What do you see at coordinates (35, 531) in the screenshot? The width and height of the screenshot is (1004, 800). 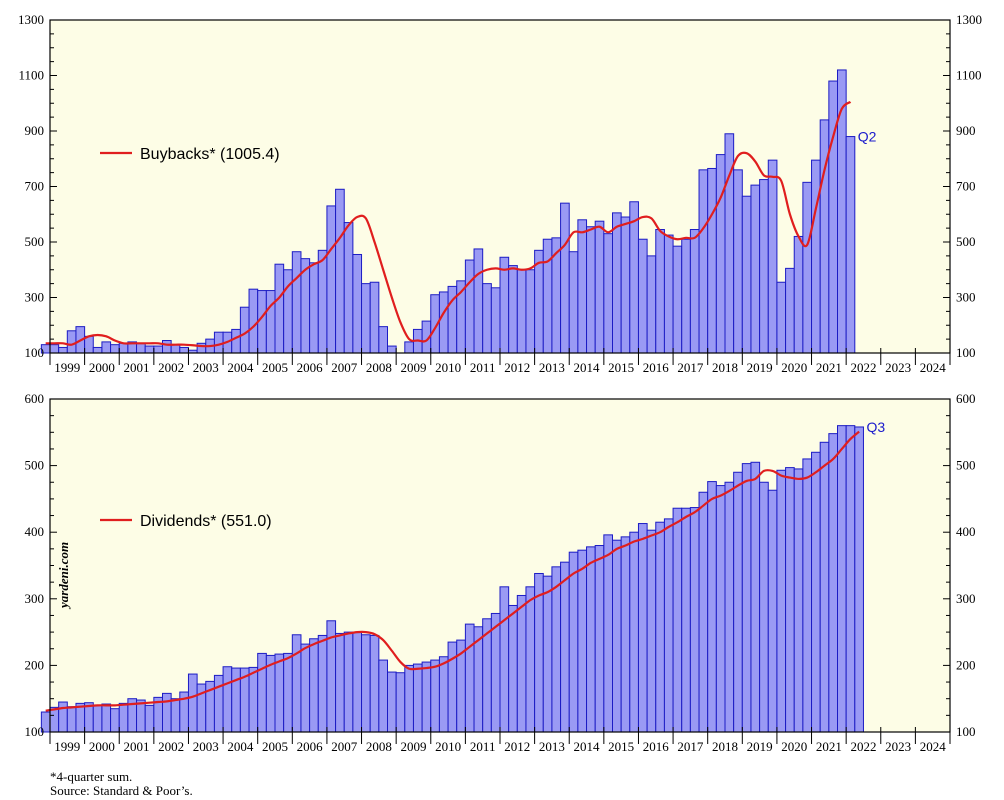 I see `y-tick-label-left: 400` at bounding box center [35, 531].